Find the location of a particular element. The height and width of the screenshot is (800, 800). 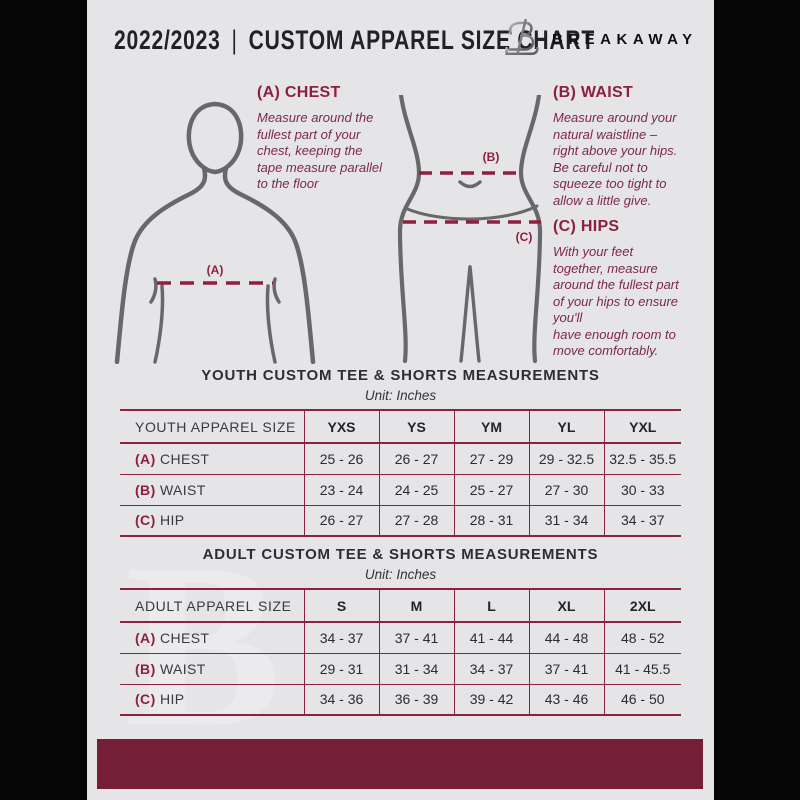

cell-value: 29 - 31 is located at coordinates (341, 668).